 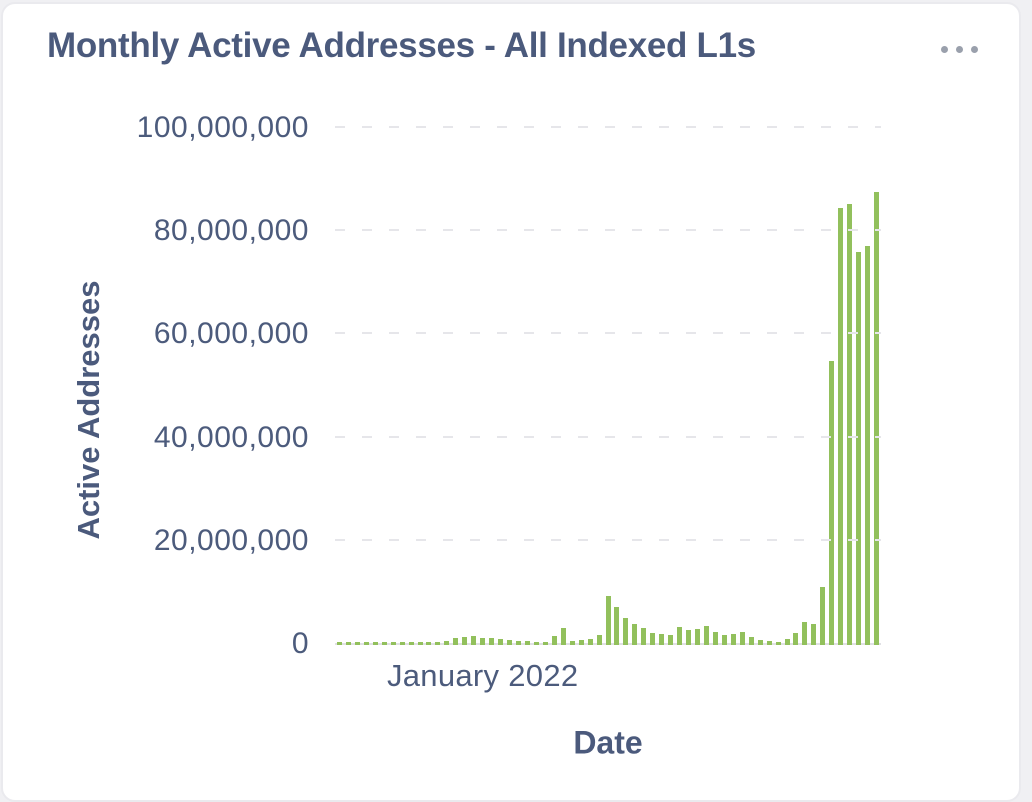 What do you see at coordinates (482, 675) in the screenshot?
I see `x-tick-label: January 2022` at bounding box center [482, 675].